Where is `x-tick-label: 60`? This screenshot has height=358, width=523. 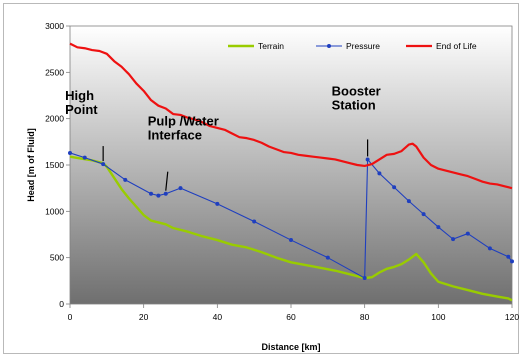 x-tick-label: 60 is located at coordinates (291, 317).